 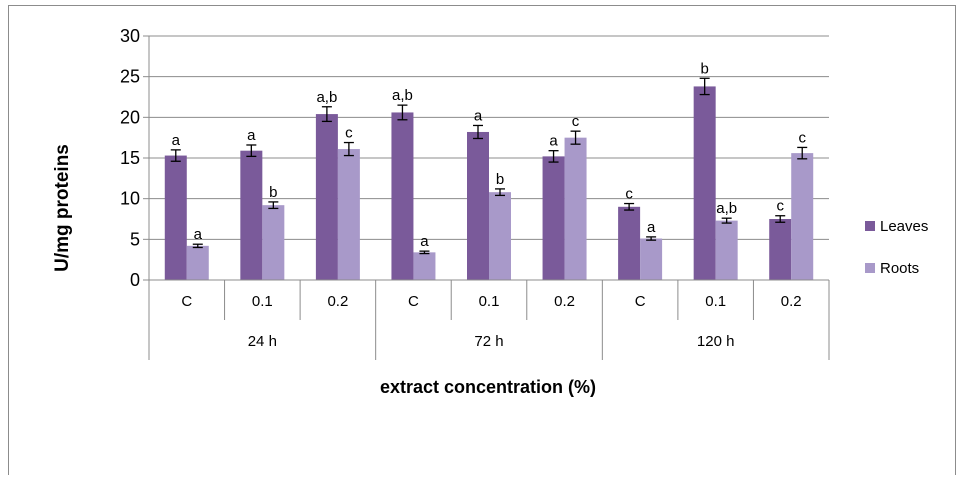 I want to click on legend-label-leaves: Leaves, so click(x=904, y=226).